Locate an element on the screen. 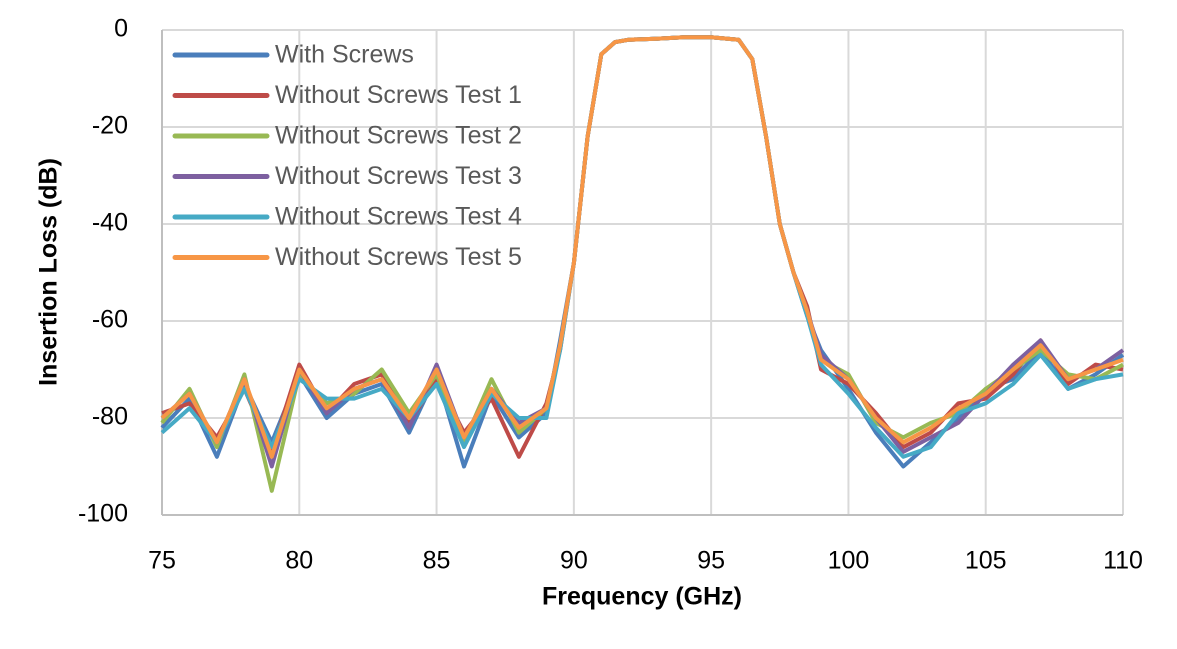  y-tick-label: -60 is located at coordinates (110, 320).